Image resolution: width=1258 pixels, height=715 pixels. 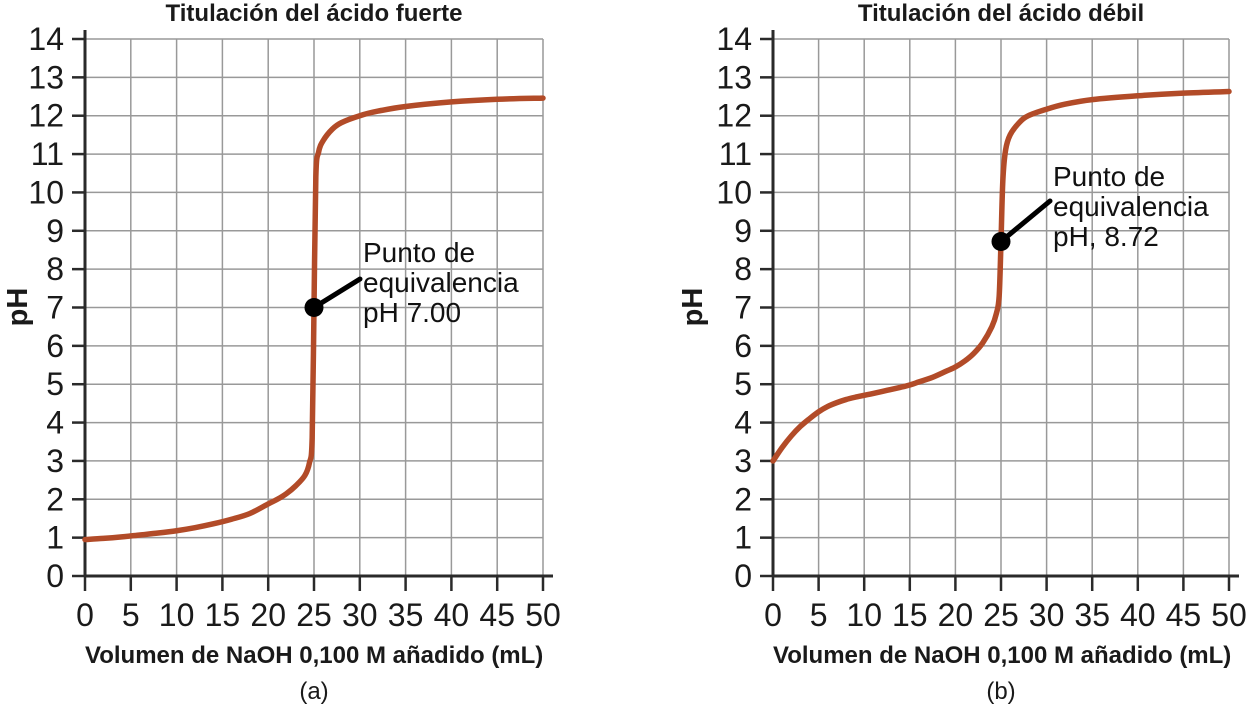 I want to click on x-axis-title-weak-acid: Volumen de NaOH 0,100 M añadido (mL), so click(x=1002, y=655).